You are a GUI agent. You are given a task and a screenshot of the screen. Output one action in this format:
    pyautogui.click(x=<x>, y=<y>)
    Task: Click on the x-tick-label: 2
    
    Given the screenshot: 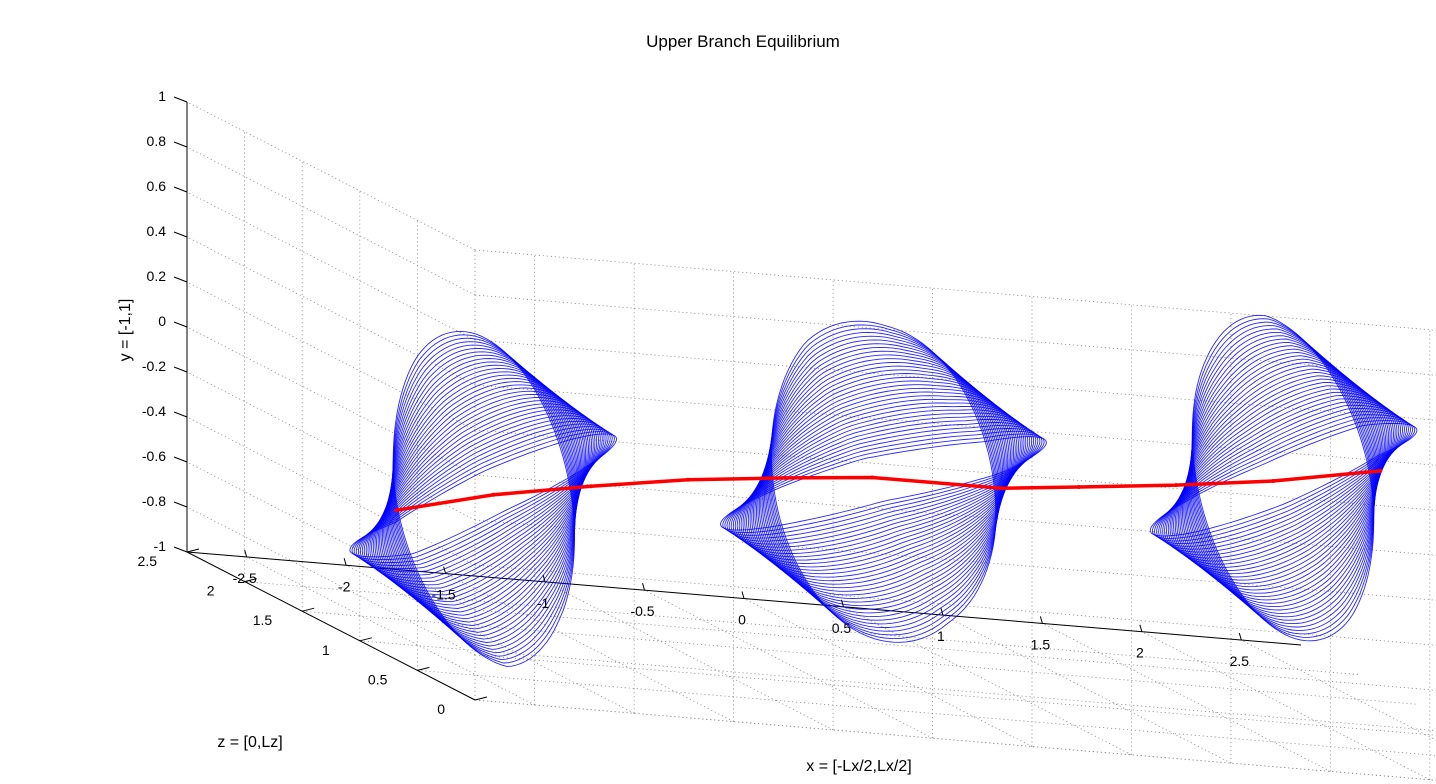 What is the action you would take?
    pyautogui.click(x=1140, y=653)
    